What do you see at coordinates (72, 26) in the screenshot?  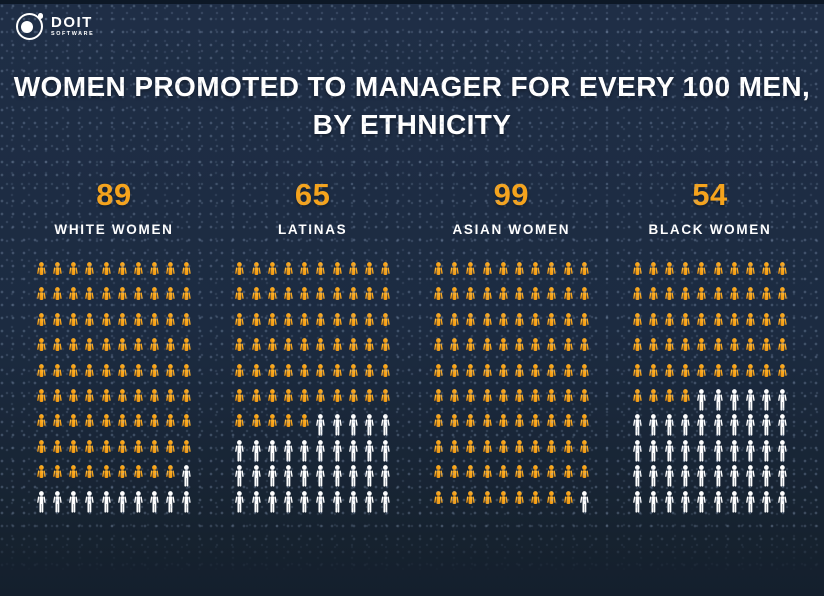 I see `logo-text: DOIT SOFTWARE` at bounding box center [72, 26].